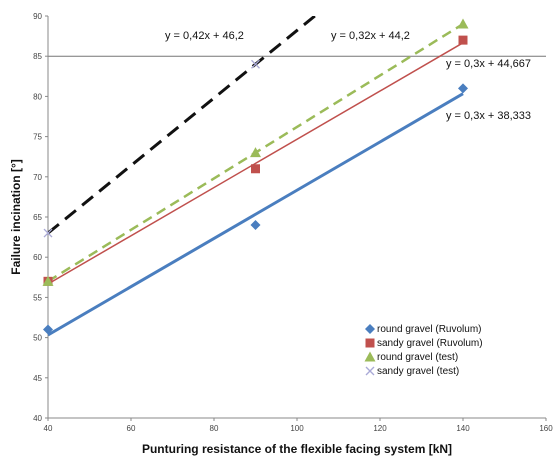  Describe the element at coordinates (37, 177) in the screenshot. I see `y-tick-label: 70` at that location.